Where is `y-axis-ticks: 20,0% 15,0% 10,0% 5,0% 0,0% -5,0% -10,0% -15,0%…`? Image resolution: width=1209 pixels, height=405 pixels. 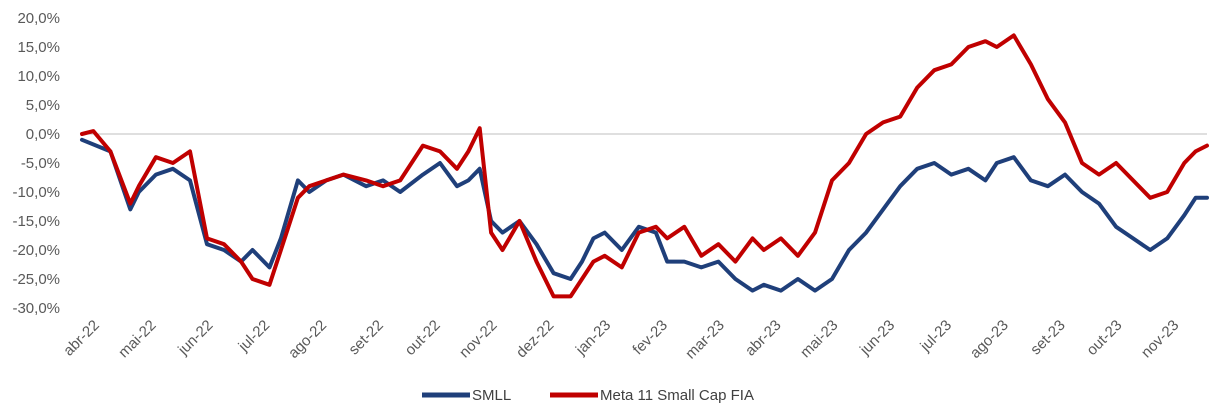
y-axis-ticks: 20,0% 15,0% 10,0% 5,0% 0,0% -5,0% -10,0% -15,0%… is located at coordinates (36, 163).